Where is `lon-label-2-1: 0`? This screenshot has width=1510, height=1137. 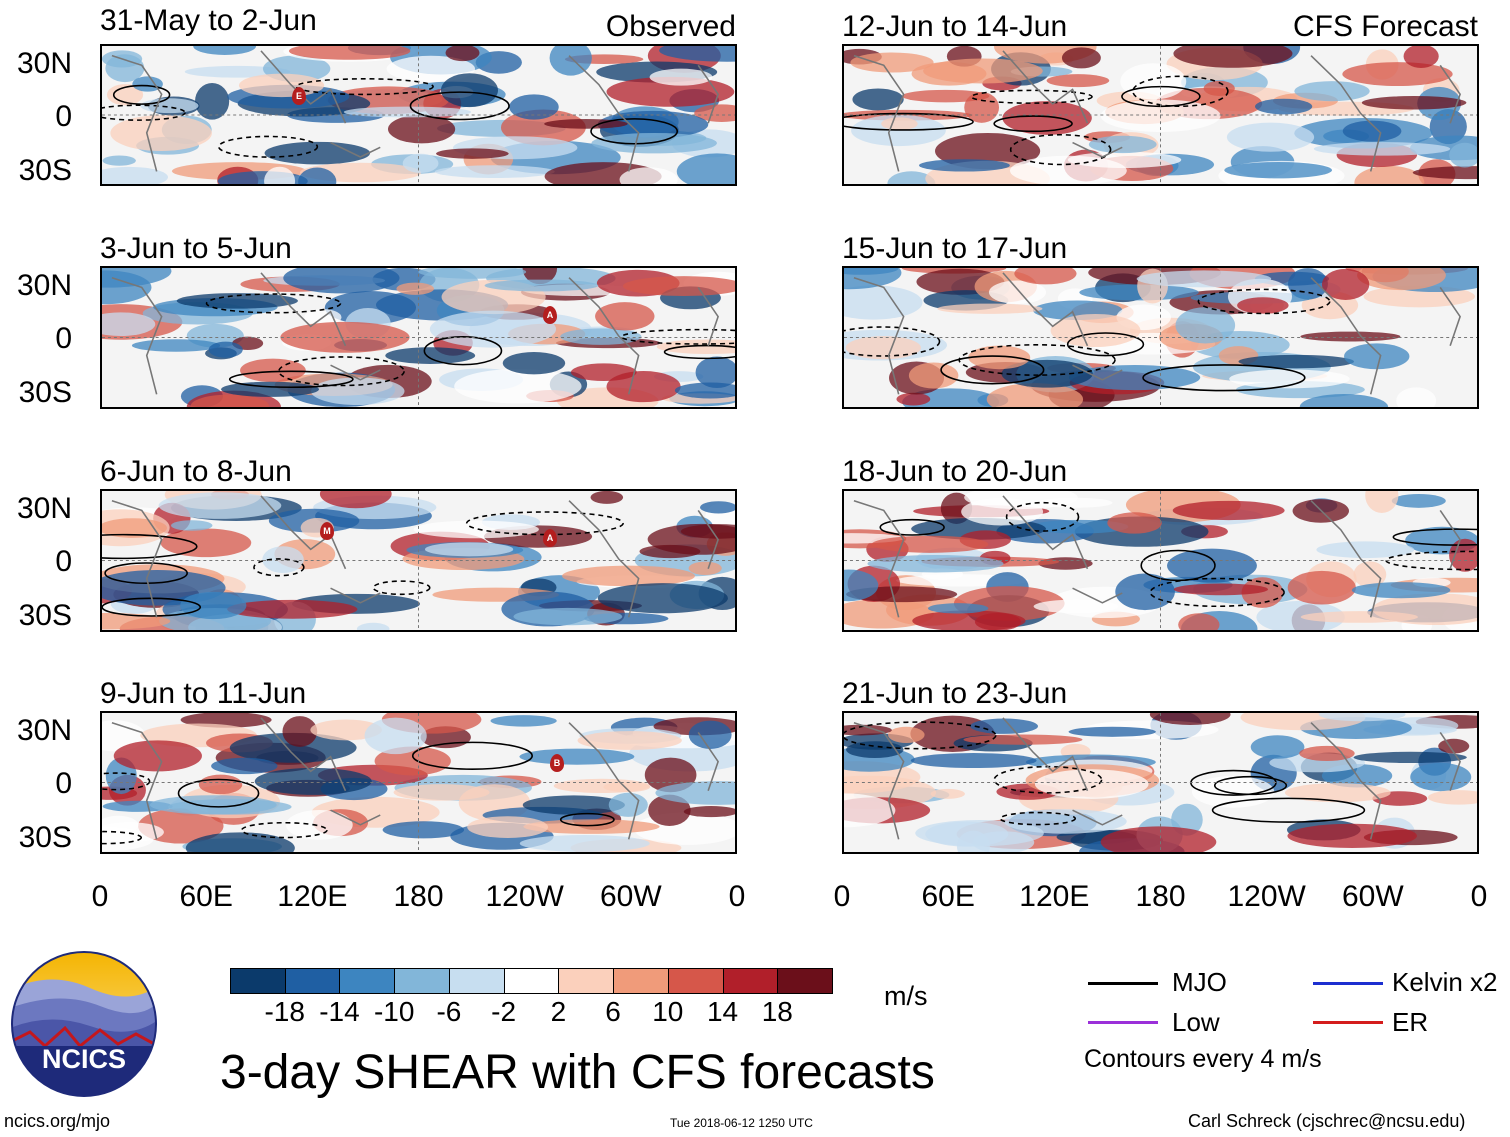
lon-label-2-1: 0 is located at coordinates (842, 896).